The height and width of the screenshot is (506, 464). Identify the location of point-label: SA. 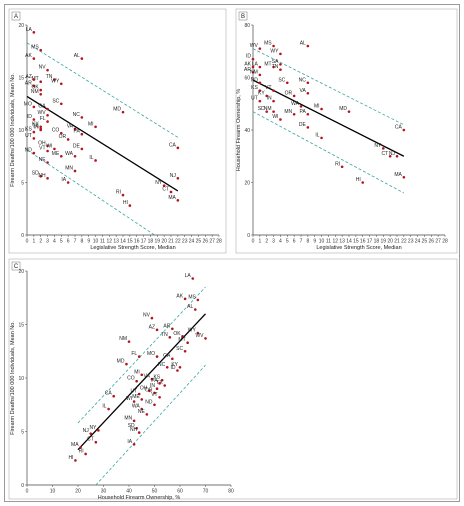
(275, 62).